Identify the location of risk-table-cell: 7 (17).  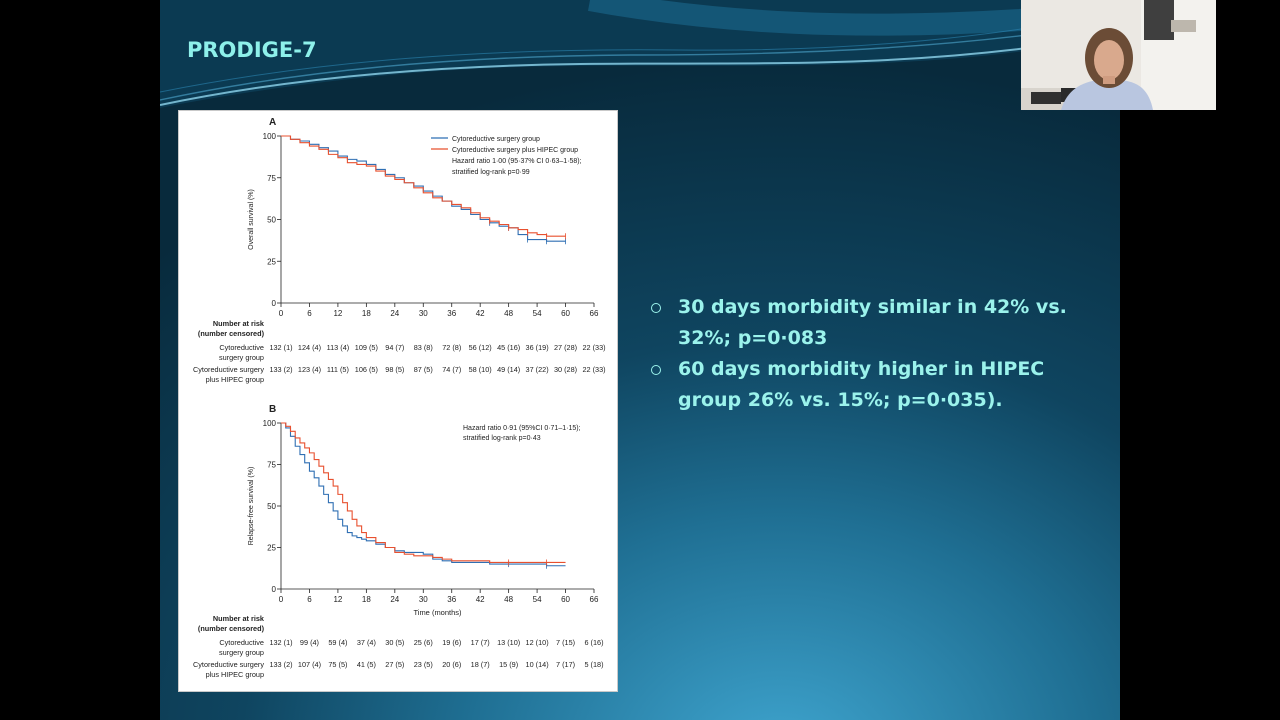
(565, 664).